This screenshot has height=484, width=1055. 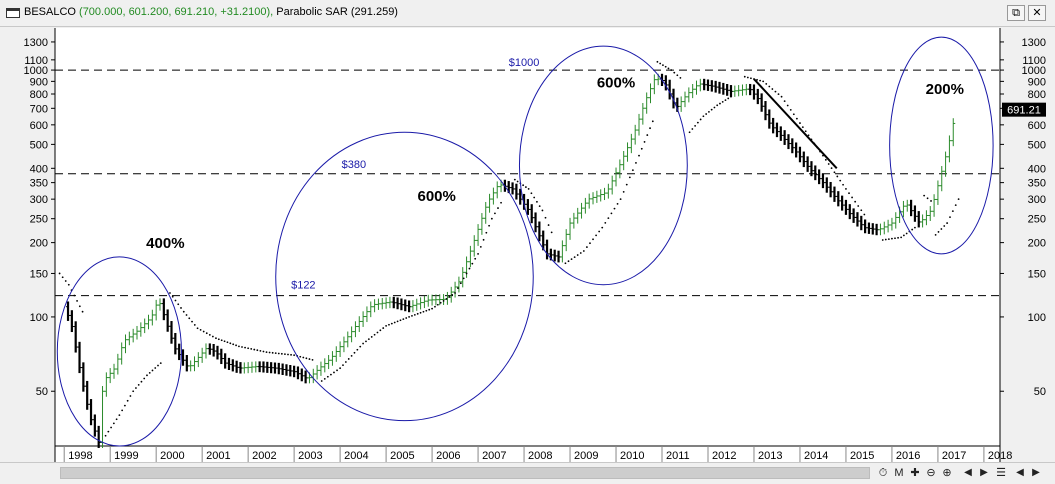 What do you see at coordinates (931, 473) in the screenshot?
I see `zoom-out-icon: ⊖` at bounding box center [931, 473].